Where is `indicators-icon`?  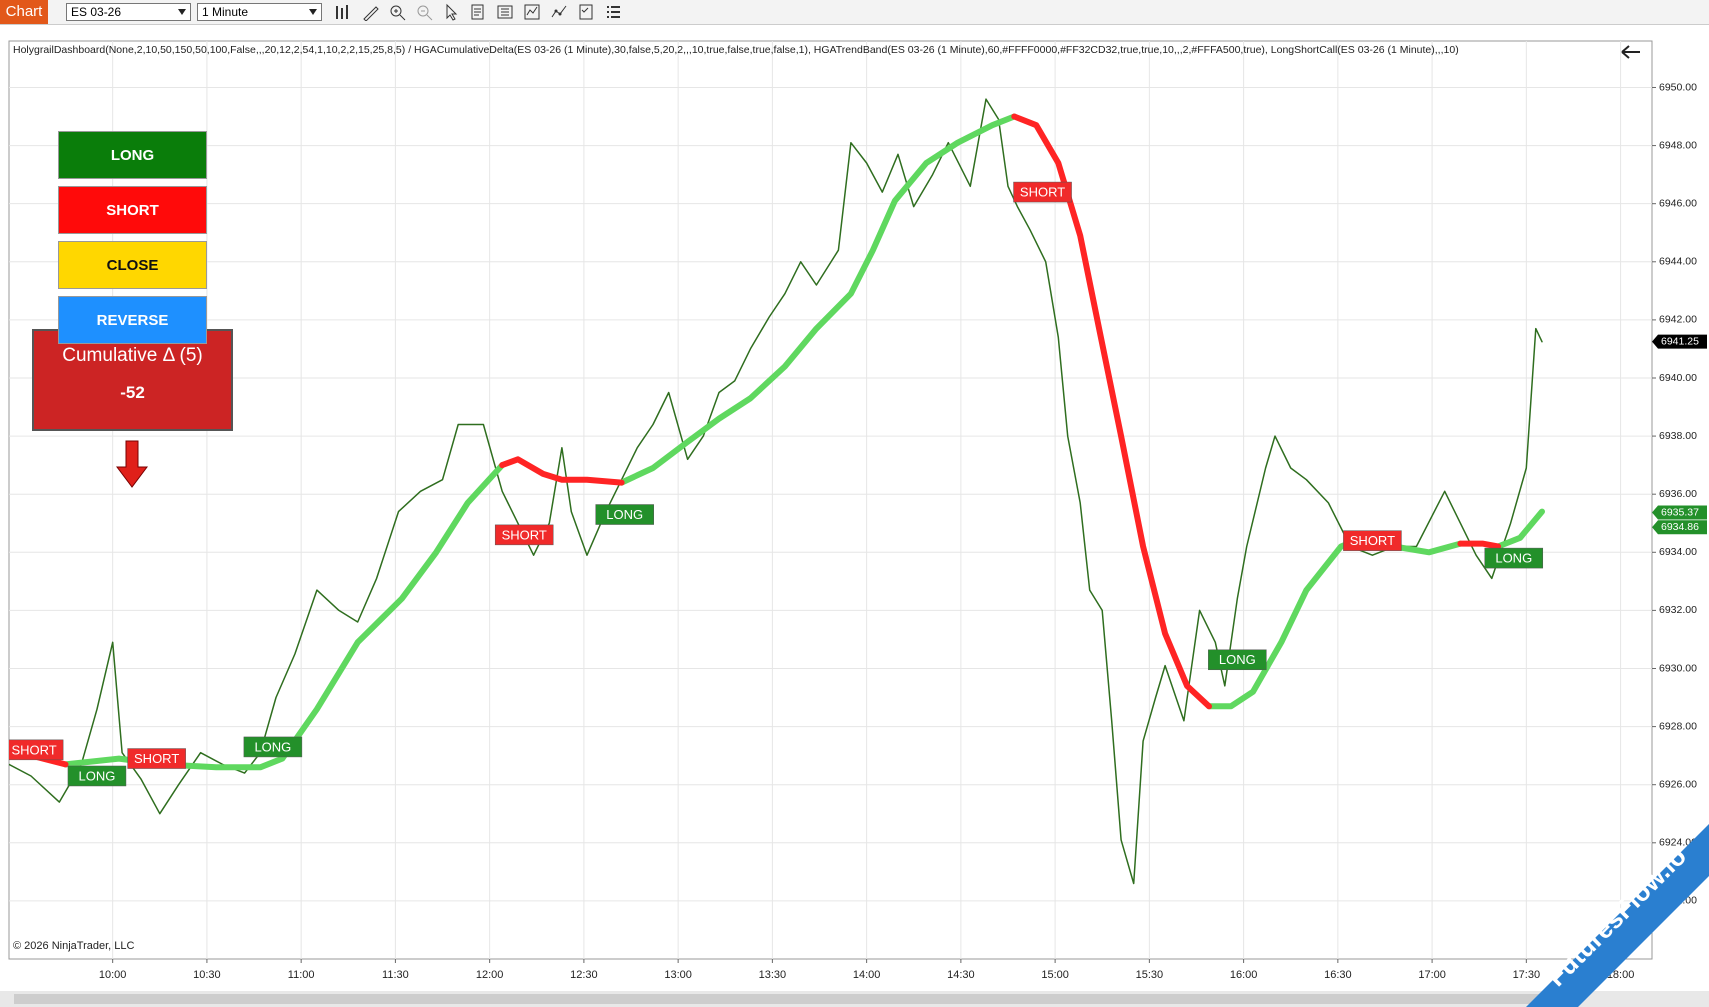
indicators-icon is located at coordinates (532, 12).